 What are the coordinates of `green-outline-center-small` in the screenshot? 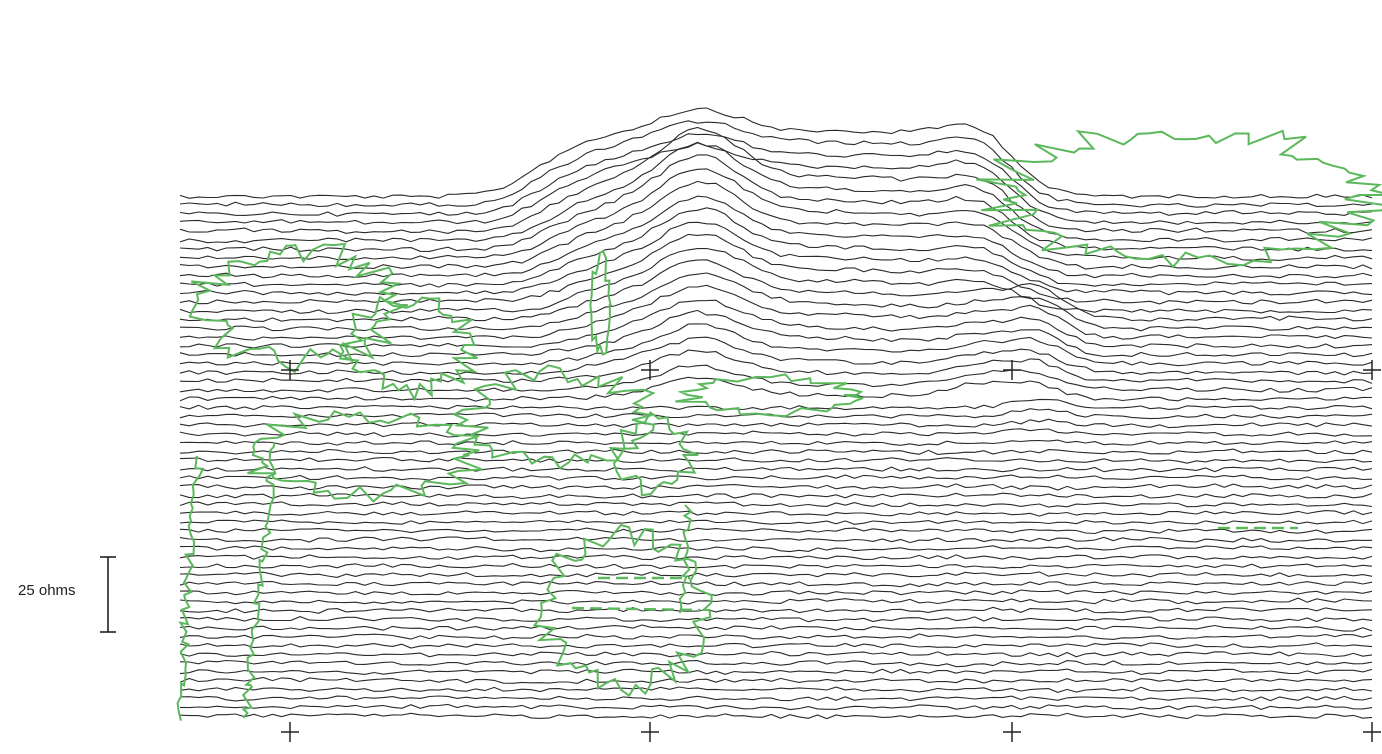 It's located at (655, 454).